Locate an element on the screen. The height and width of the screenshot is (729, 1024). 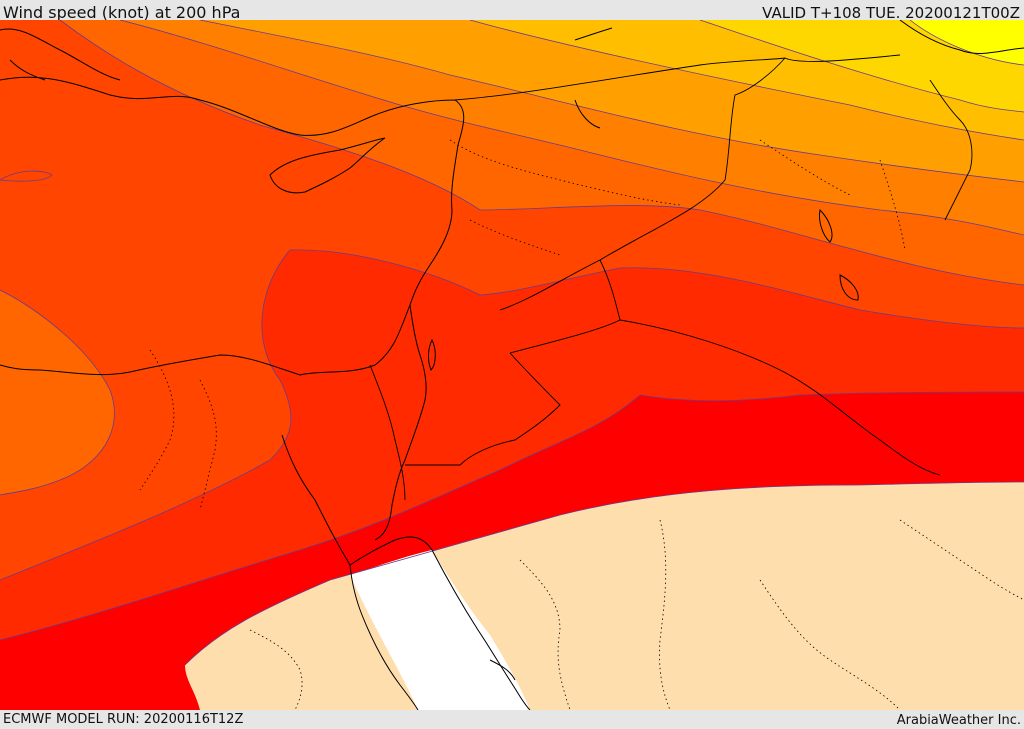
map-title: Wind speed (knot) at 200 hPa is located at coordinates (122, 12).